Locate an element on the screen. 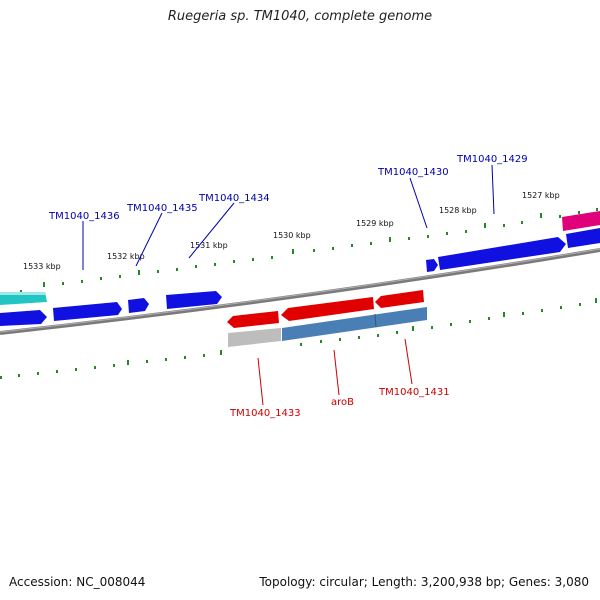  gene-label: TM1040_1435 is located at coordinates (162, 208).